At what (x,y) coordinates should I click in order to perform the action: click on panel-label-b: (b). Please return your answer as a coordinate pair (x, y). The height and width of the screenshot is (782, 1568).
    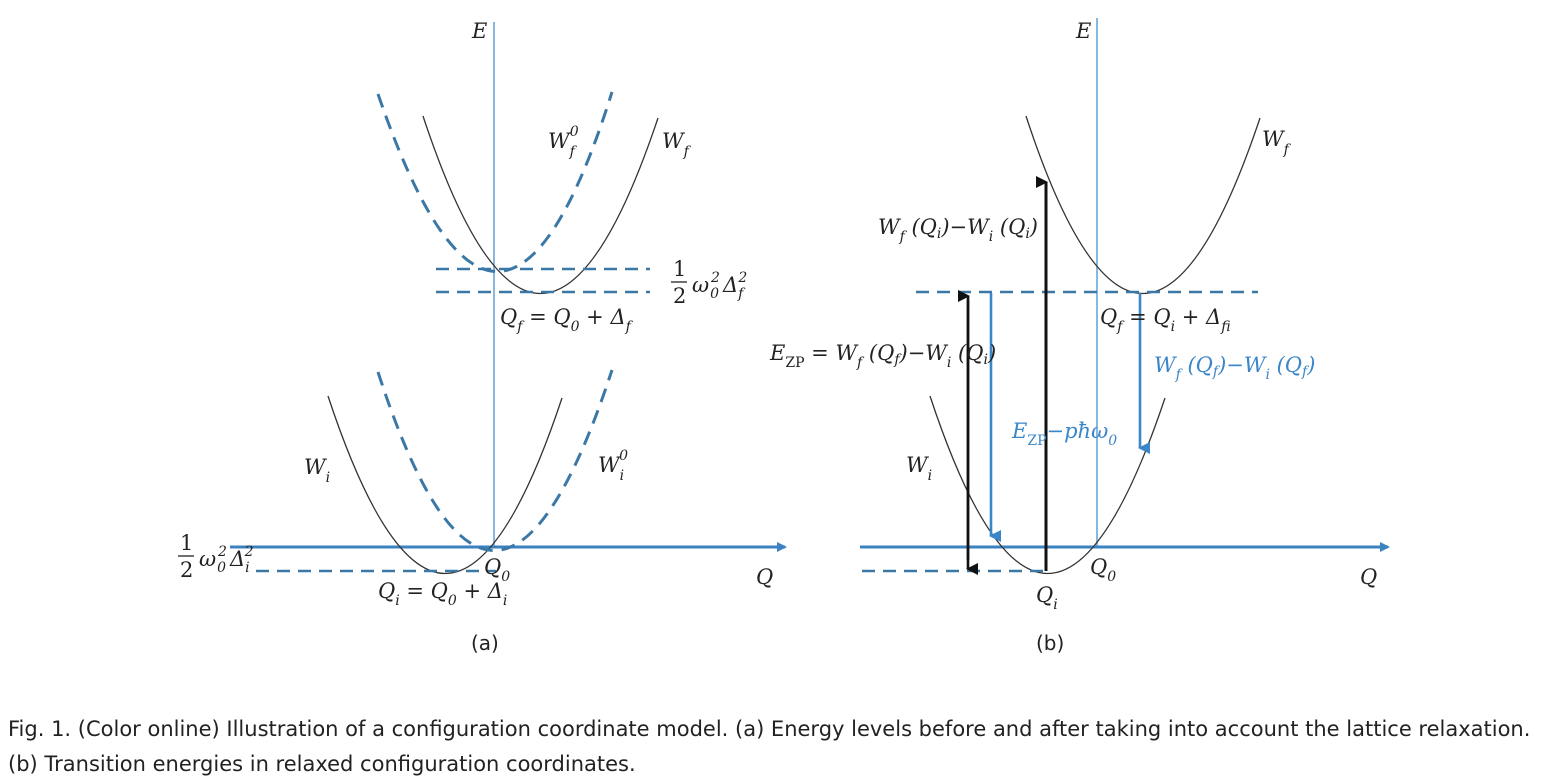
    Looking at the image, I should click on (1050, 643).